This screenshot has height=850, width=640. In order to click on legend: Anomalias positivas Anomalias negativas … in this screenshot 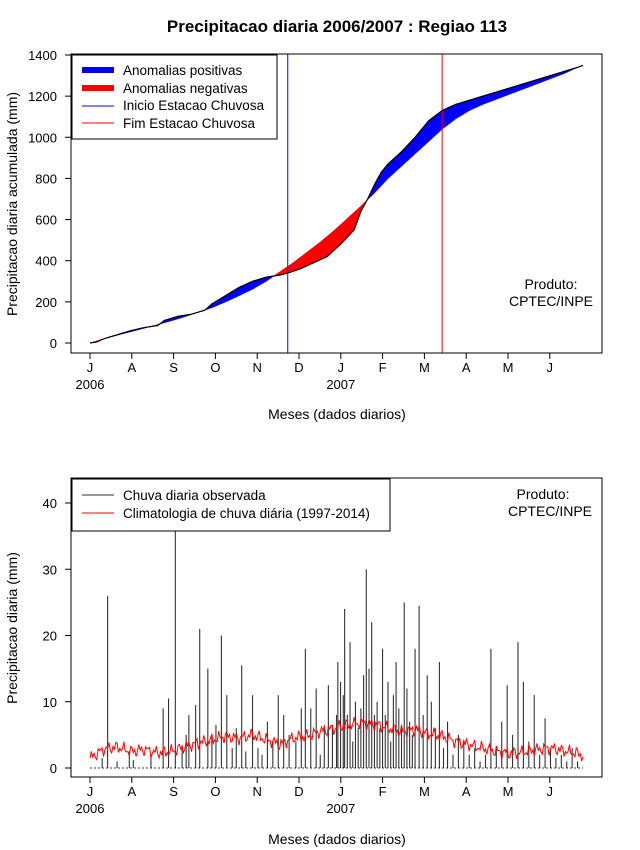, I will do `click(174, 97)`.